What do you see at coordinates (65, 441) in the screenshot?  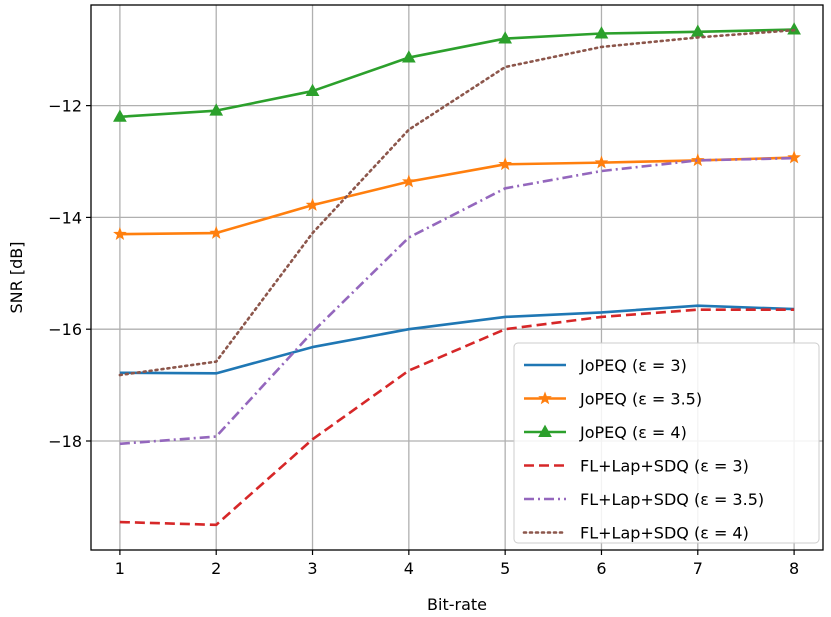 I see `y-tick-label: −18` at bounding box center [65, 441].